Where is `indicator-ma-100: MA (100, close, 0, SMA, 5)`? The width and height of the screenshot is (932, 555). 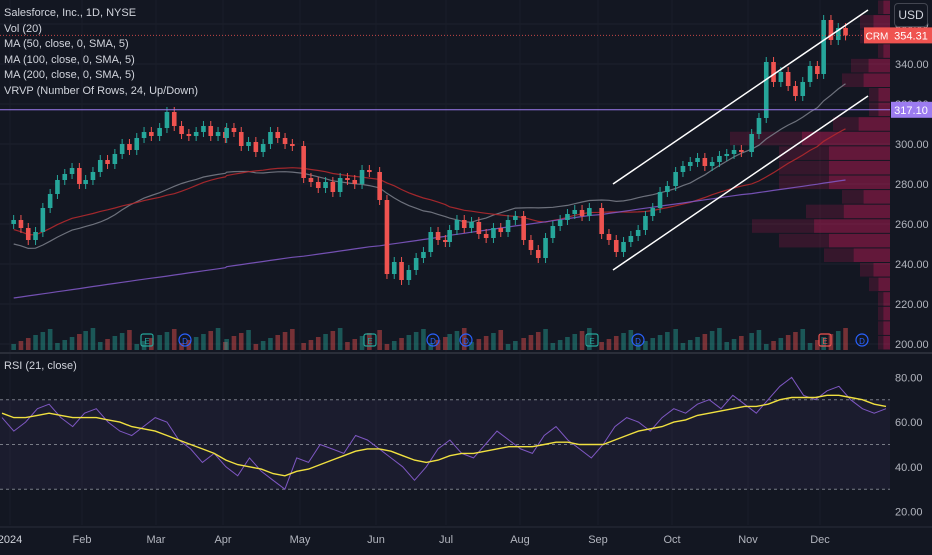 indicator-ma-100: MA (100, close, 0, SMA, 5) is located at coordinates (69, 59).